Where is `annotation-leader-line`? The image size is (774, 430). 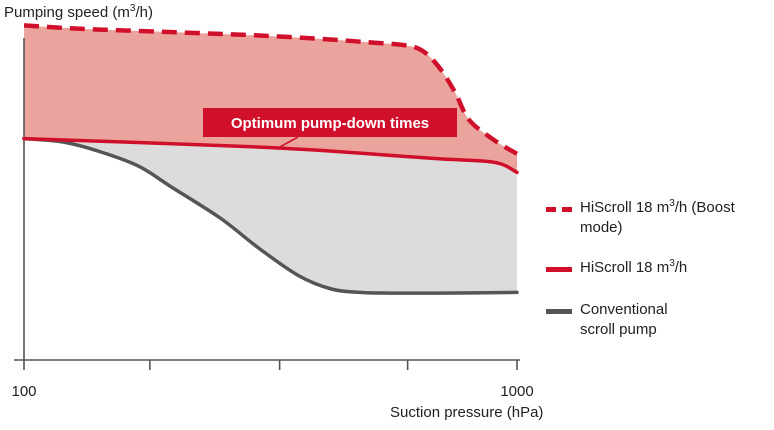 annotation-leader-line is located at coordinates (289, 142).